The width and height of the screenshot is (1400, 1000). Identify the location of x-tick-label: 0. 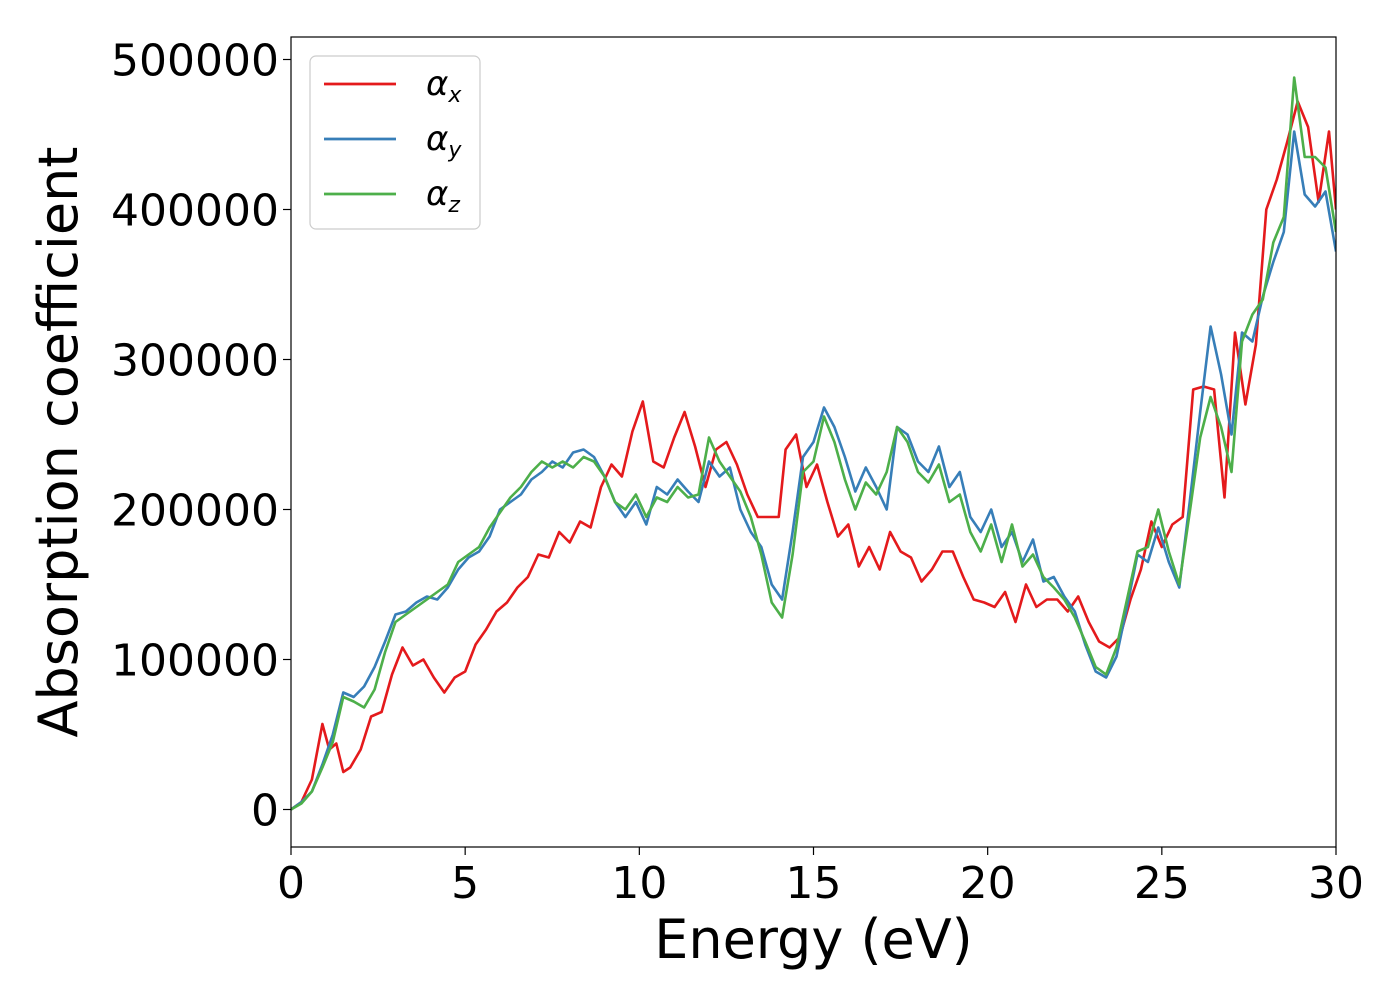
(291, 883).